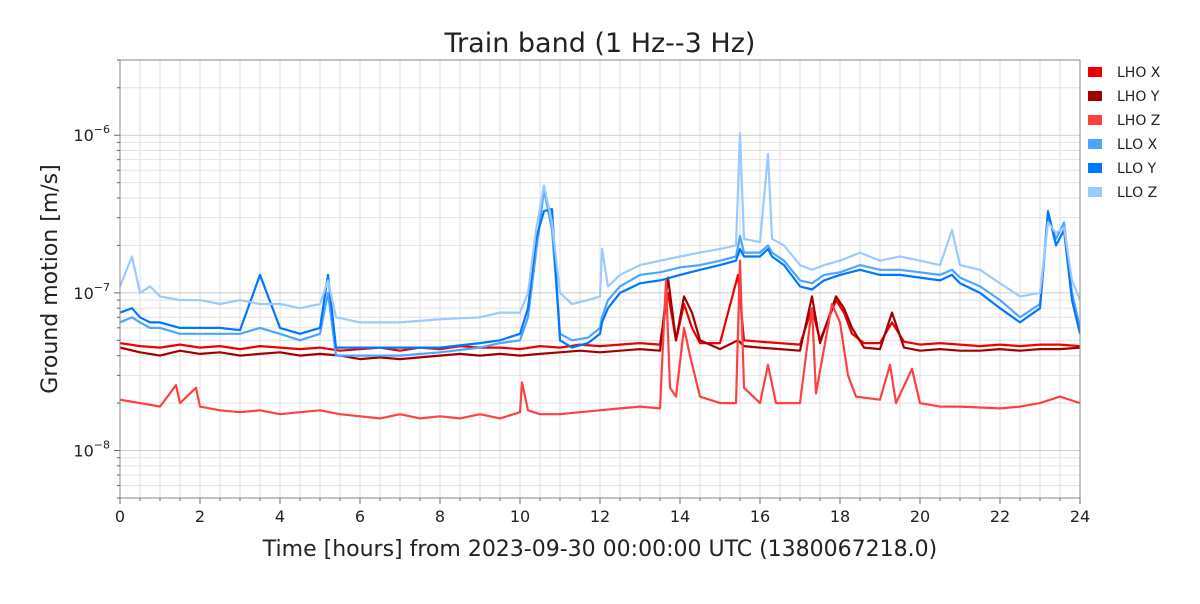  Describe the element at coordinates (1124, 133) in the screenshot. I see `legend: LHO X LHO Y LHO Z LLO X LLO Y LLO Z` at that location.